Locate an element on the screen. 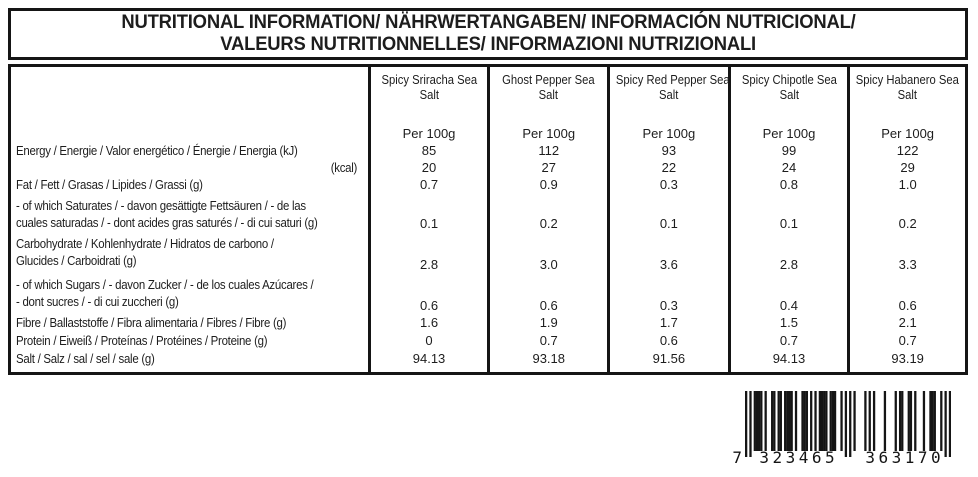  value-fat: 0.8 is located at coordinates (788, 184).